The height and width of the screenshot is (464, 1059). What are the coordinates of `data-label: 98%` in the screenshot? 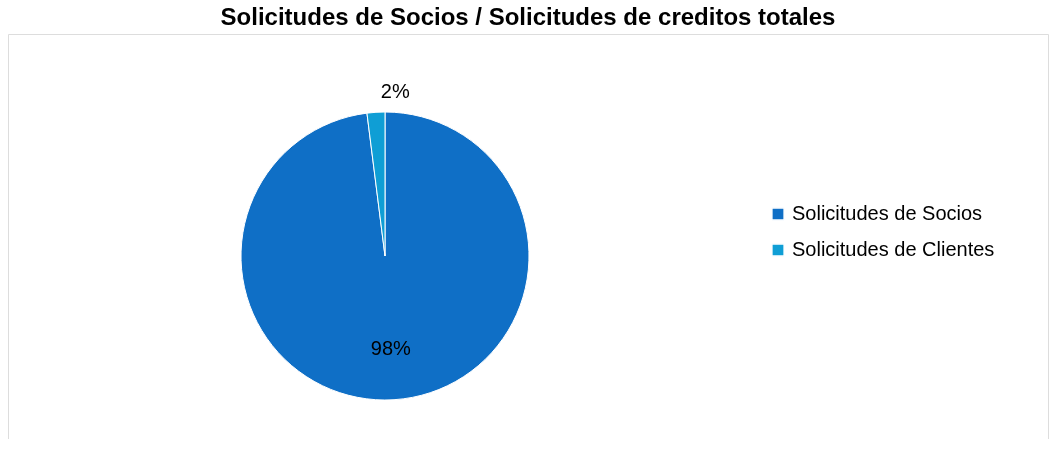 It's located at (391, 348).